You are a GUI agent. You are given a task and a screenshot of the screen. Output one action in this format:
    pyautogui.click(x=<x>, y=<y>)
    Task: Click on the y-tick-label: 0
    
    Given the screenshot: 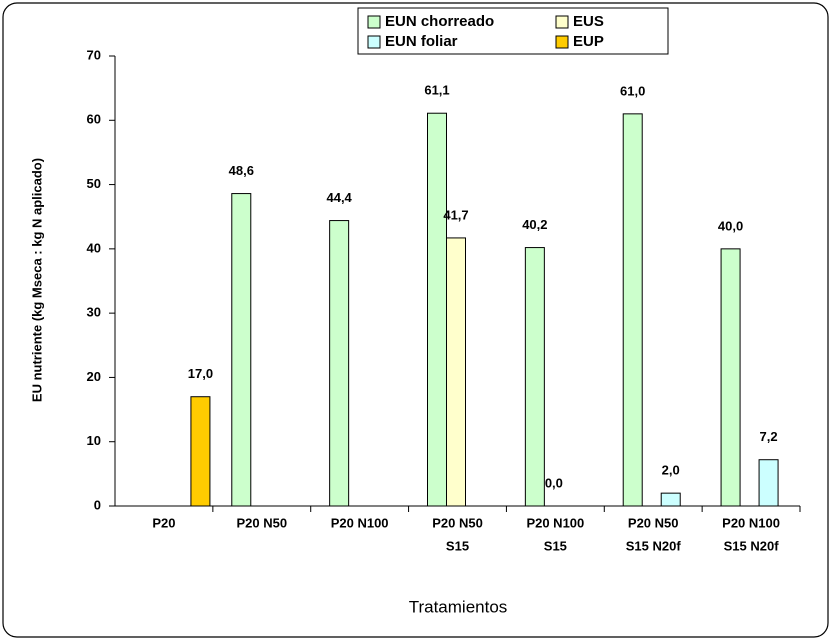 What is the action you would take?
    pyautogui.click(x=97, y=504)
    